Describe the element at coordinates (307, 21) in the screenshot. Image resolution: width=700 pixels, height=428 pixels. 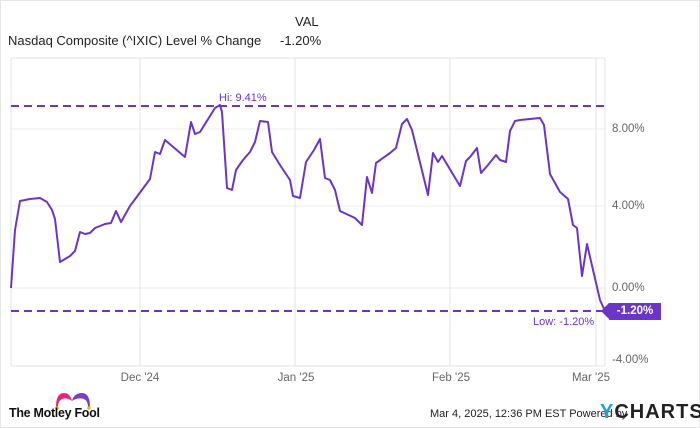
I see `value-column-heading: VAL` at that location.